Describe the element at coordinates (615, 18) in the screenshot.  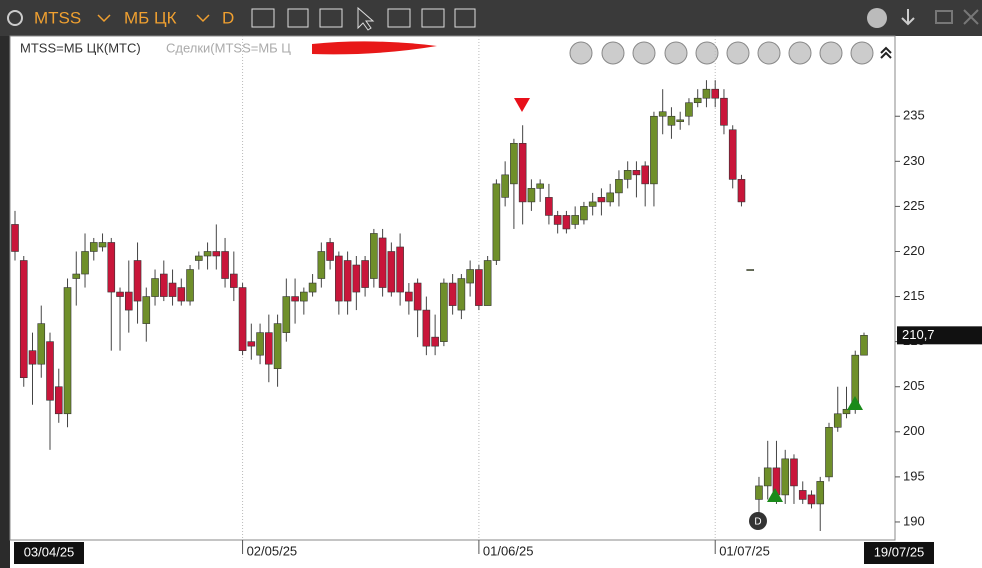
I see `toolbar-icons` at that location.